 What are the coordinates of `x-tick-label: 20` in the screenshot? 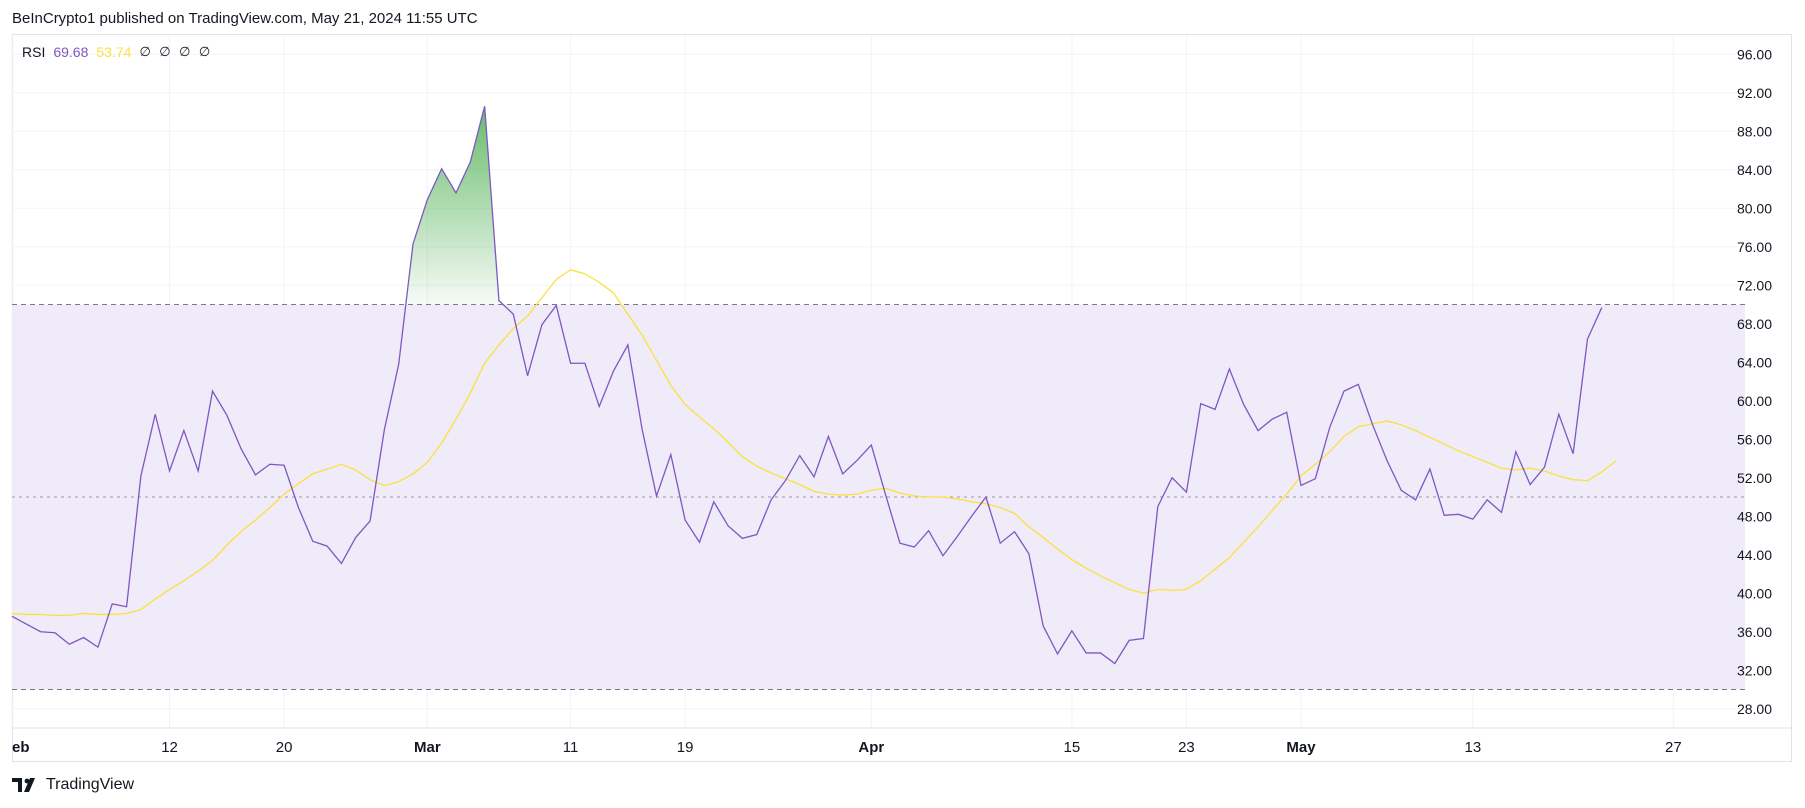 It's located at (284, 747).